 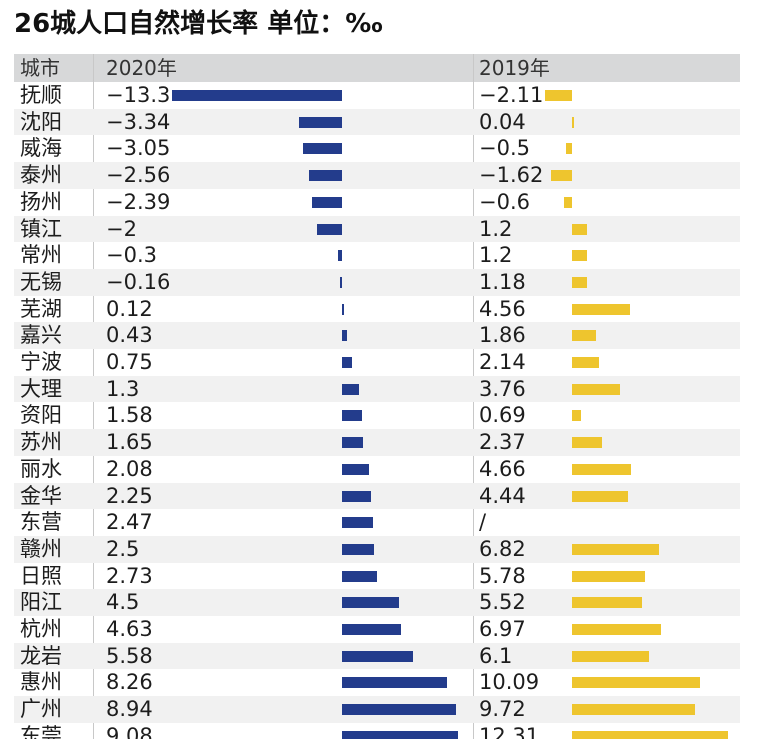 I want to click on value-2020-label: −0.3, so click(x=131, y=255).